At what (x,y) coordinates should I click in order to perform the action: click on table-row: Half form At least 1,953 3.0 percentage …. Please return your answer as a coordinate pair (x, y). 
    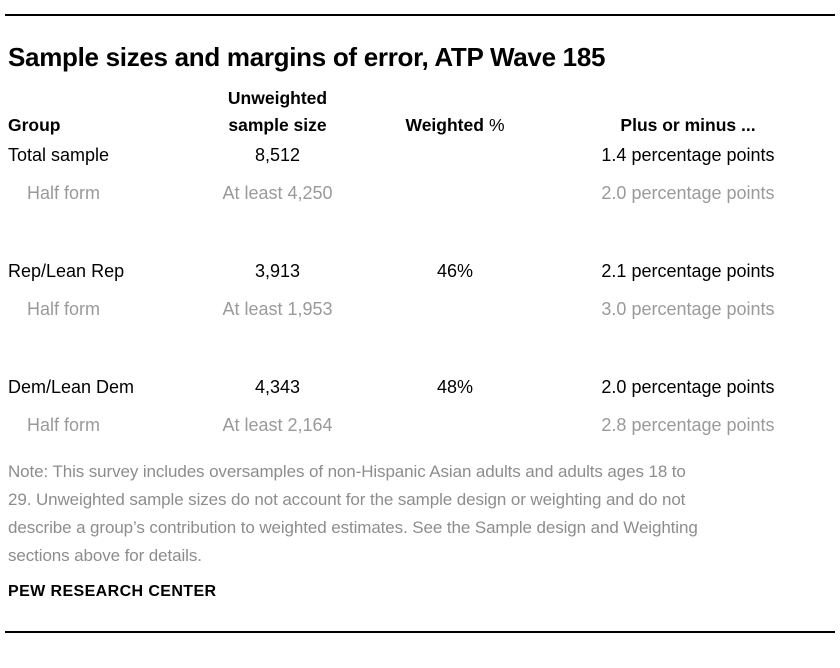
    Looking at the image, I should click on (424, 309).